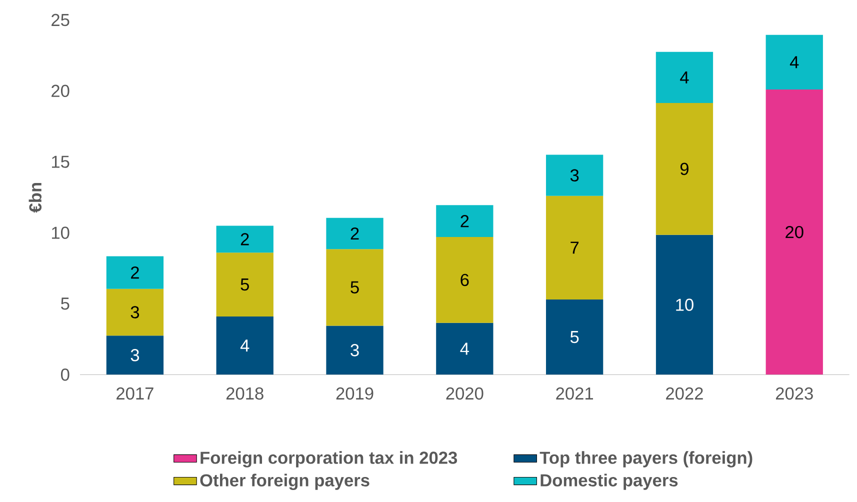 The height and width of the screenshot is (502, 857). What do you see at coordinates (61, 91) in the screenshot?
I see `y-tick-label: 20` at bounding box center [61, 91].